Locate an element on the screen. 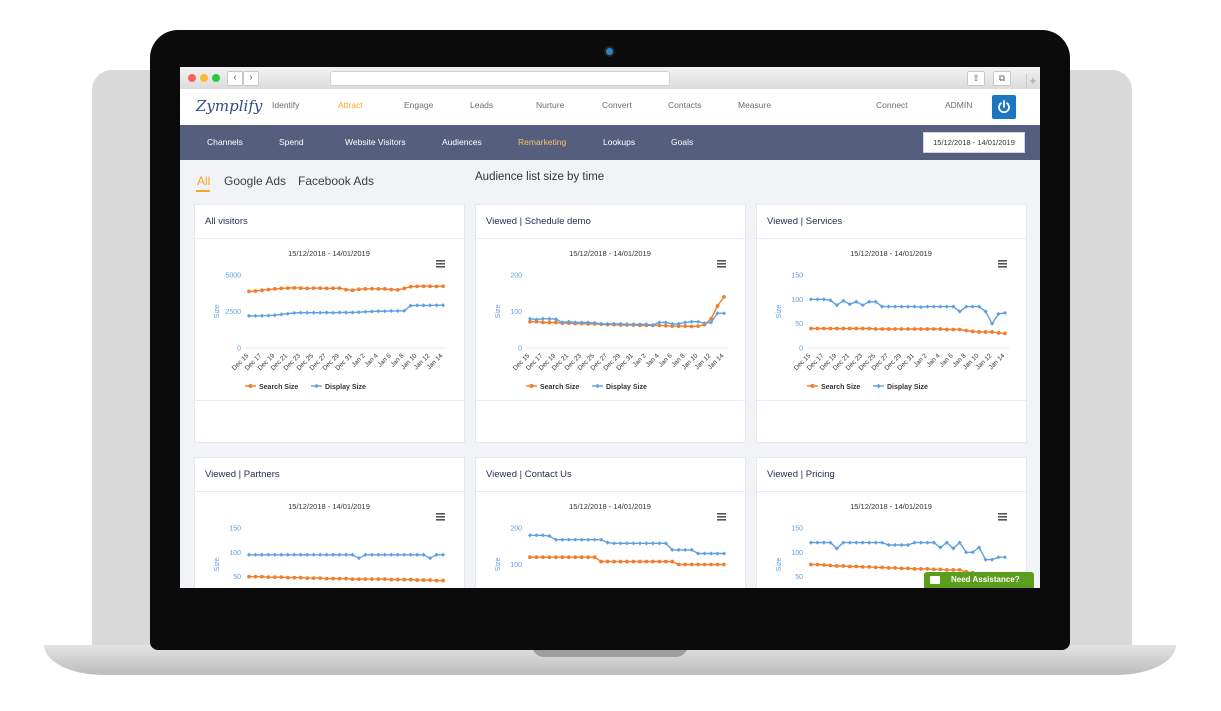 Image resolution: width=1221 pixels, height=711 pixels. x-tick-label: Jan 2 is located at coordinates (921, 360).